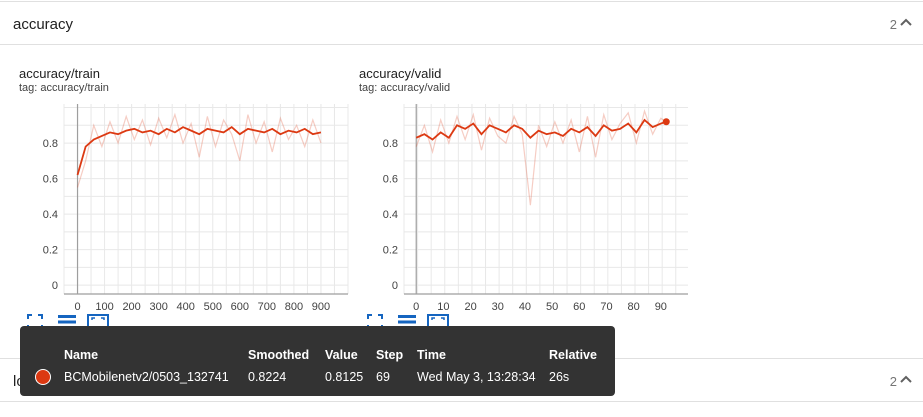 The width and height of the screenshot is (923, 417). Describe the element at coordinates (321, 306) in the screenshot. I see `x-tick-label: 900` at that location.